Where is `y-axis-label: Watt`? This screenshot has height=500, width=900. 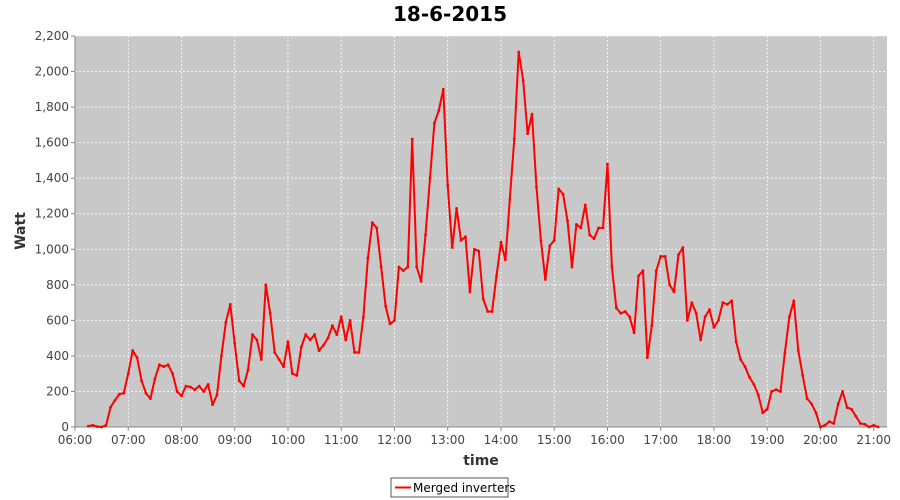
y-axis-label: Watt is located at coordinates (21, 231).